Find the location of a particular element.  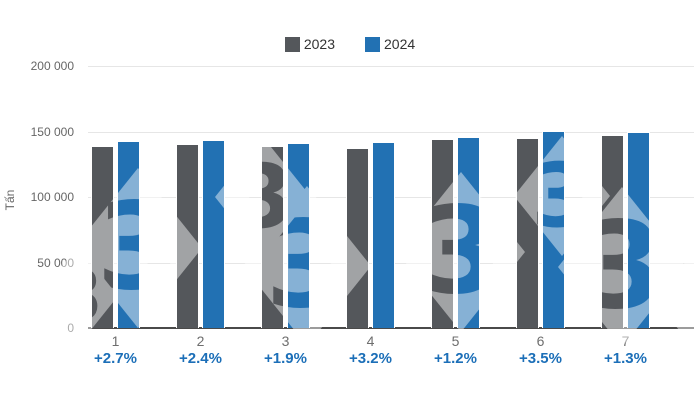

bar-2023-cat3 is located at coordinates (272, 237).